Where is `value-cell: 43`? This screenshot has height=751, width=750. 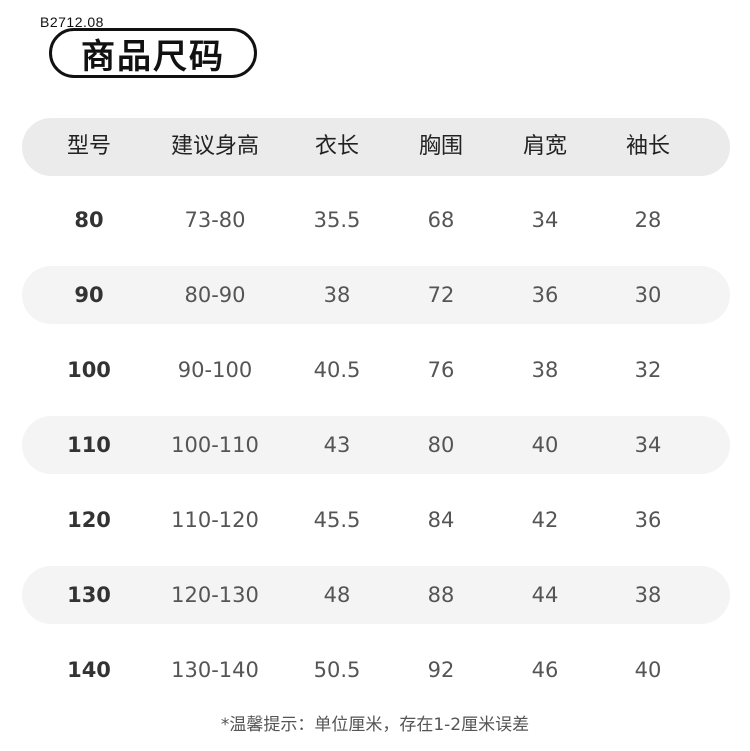
value-cell: 43 is located at coordinates (337, 445).